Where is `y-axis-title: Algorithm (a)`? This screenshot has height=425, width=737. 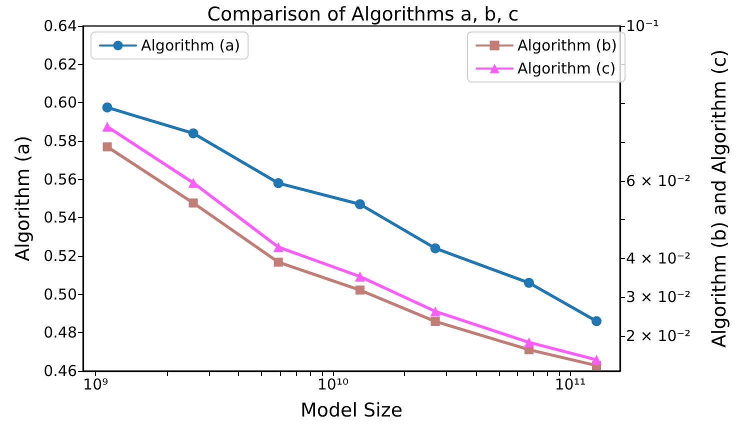
y-axis-title: Algorithm (a) is located at coordinates (23, 199).